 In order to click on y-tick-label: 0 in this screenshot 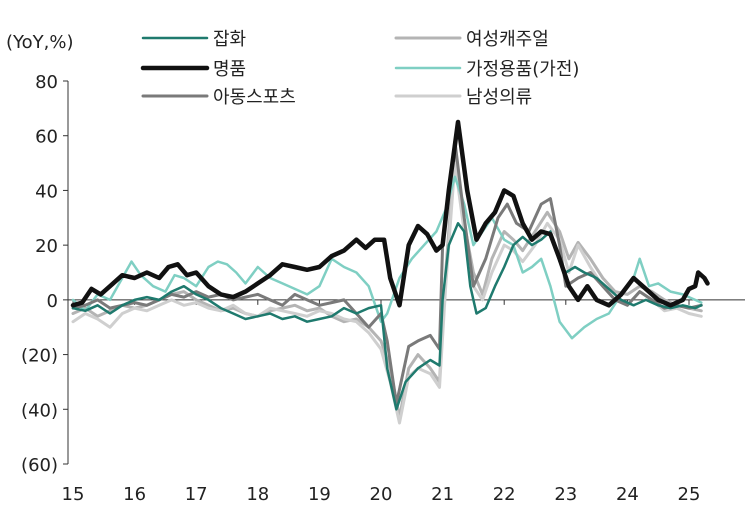, I will do `click(52, 301)`.